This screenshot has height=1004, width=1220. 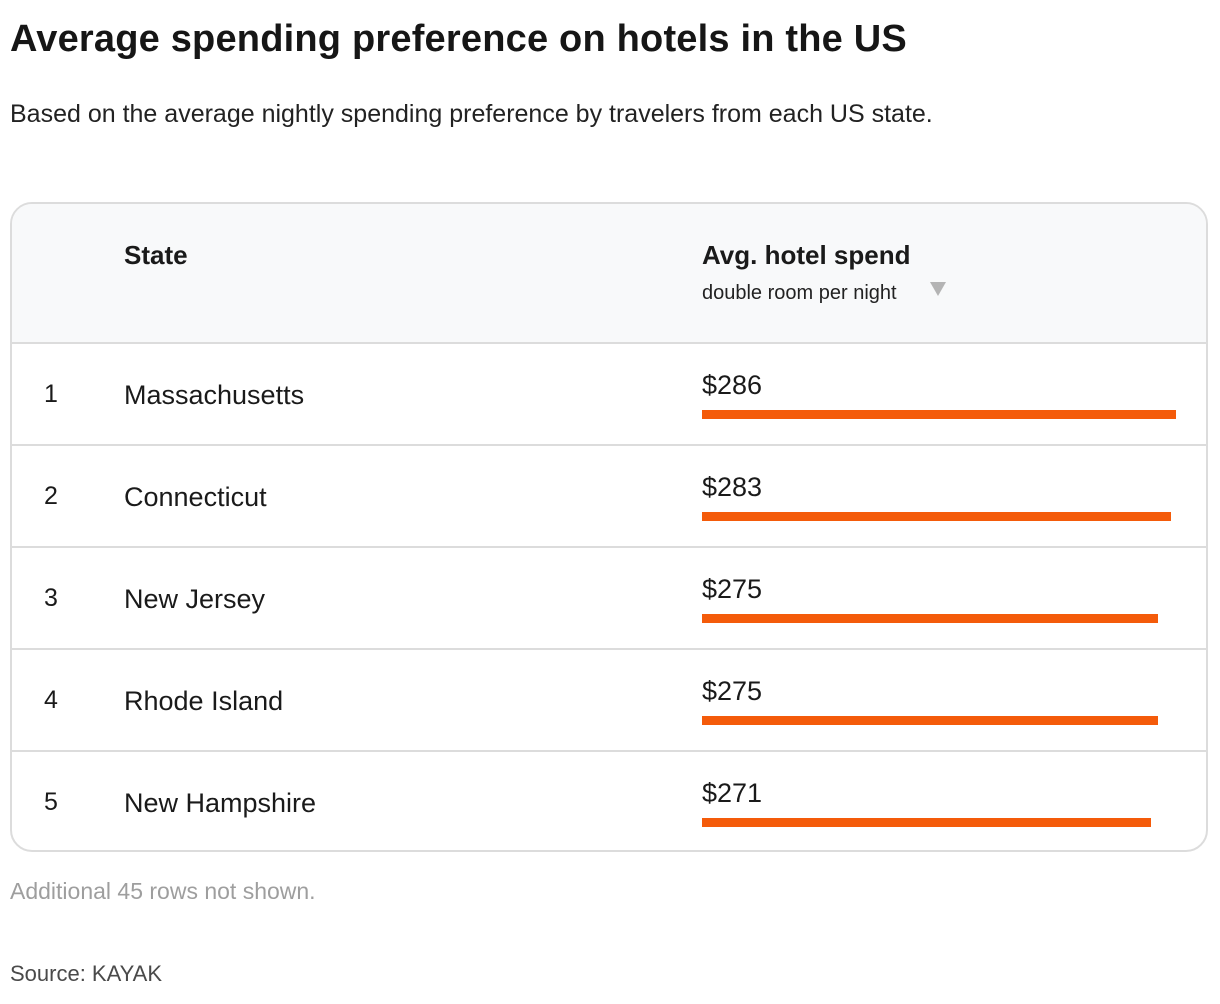 What do you see at coordinates (204, 701) in the screenshot?
I see `row-state-name: Rhode Island` at bounding box center [204, 701].